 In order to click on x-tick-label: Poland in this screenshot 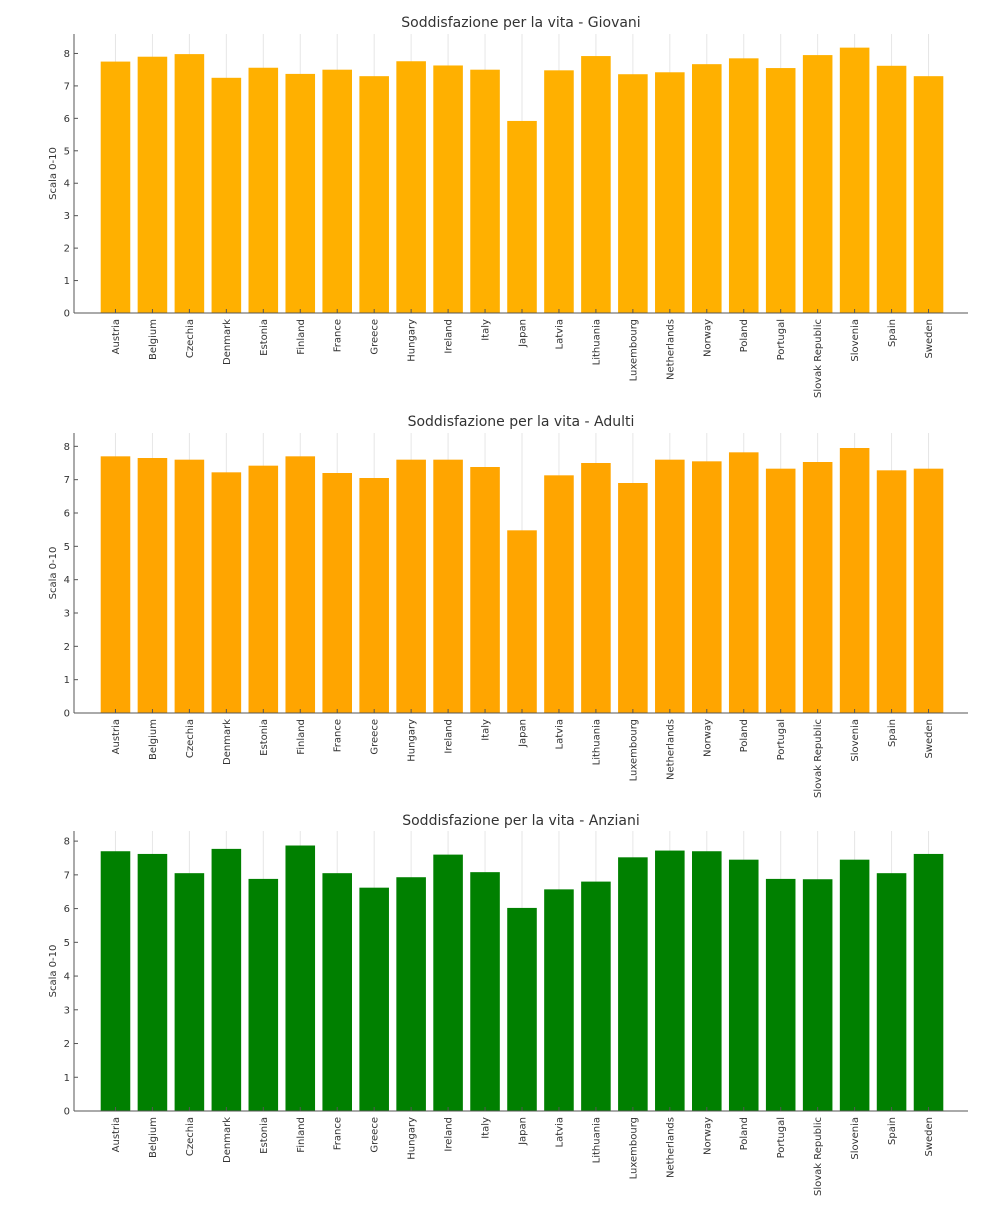, I will do `click(744, 735)`.